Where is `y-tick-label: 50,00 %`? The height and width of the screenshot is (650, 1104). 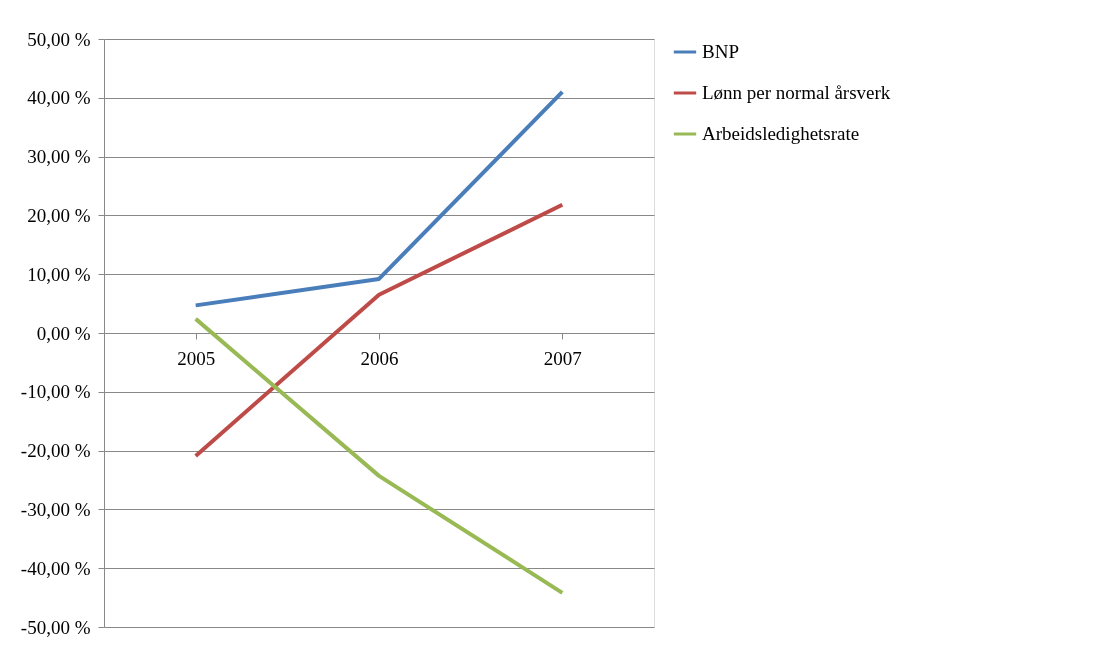
y-tick-label: 50,00 % is located at coordinates (59, 39).